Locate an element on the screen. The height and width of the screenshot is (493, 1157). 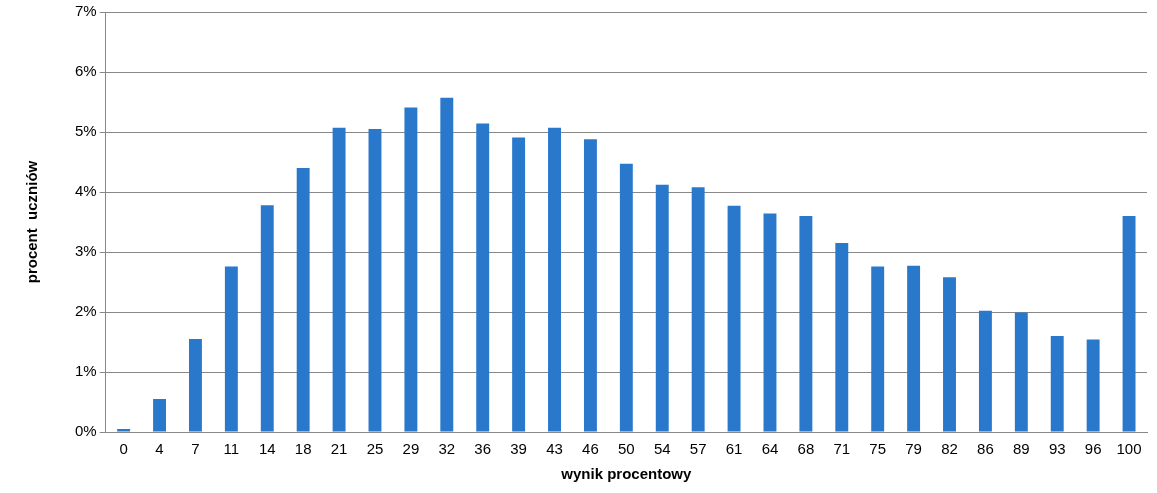
x-tick-label: 11 is located at coordinates (231, 449).